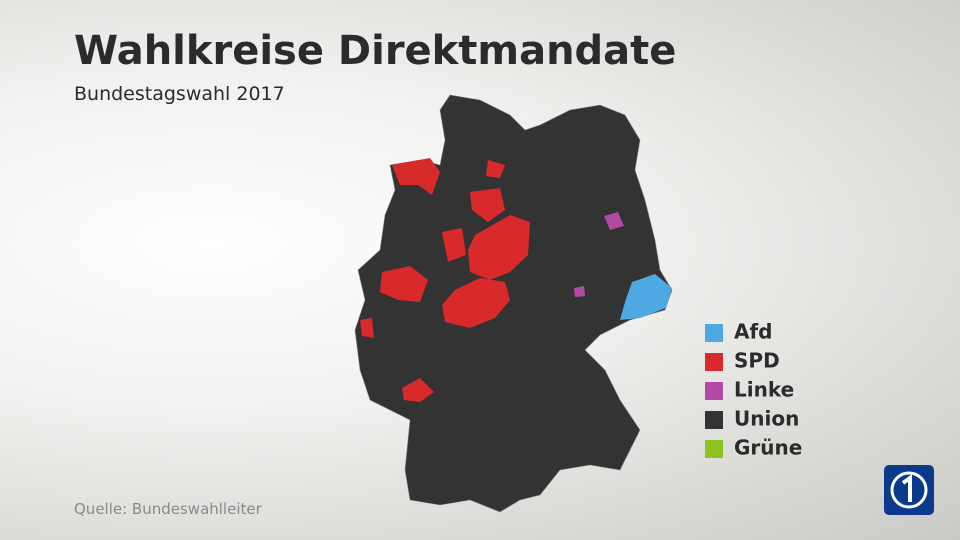  What do you see at coordinates (757, 361) in the screenshot?
I see `legend-label: SPD` at bounding box center [757, 361].